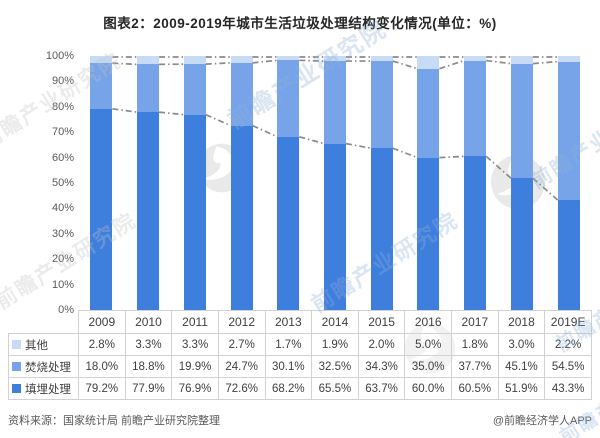 This screenshot has width=600, height=438. Describe the element at coordinates (241, 366) in the screenshot. I see `value-cell: 24.7%` at that location.